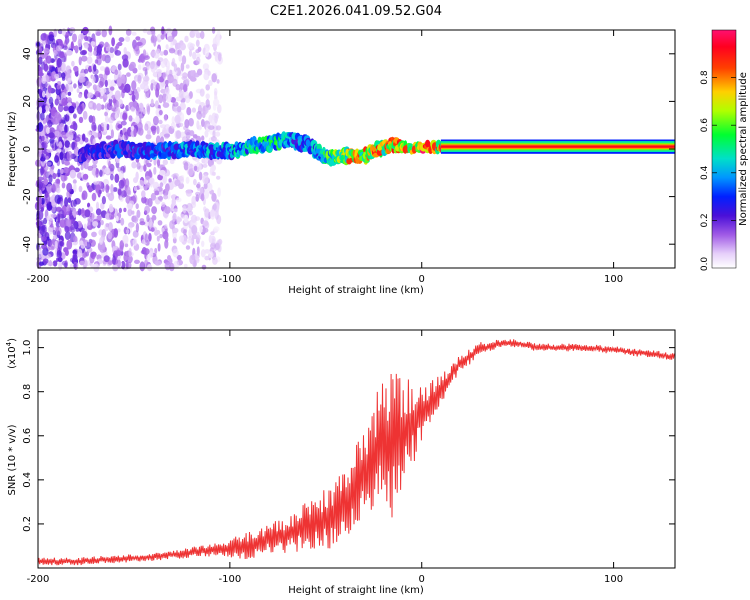 The height and width of the screenshot is (600, 750). What do you see at coordinates (356, 590) in the screenshot?
I see `snr-xlabel: Height of straight line (km)` at bounding box center [356, 590].